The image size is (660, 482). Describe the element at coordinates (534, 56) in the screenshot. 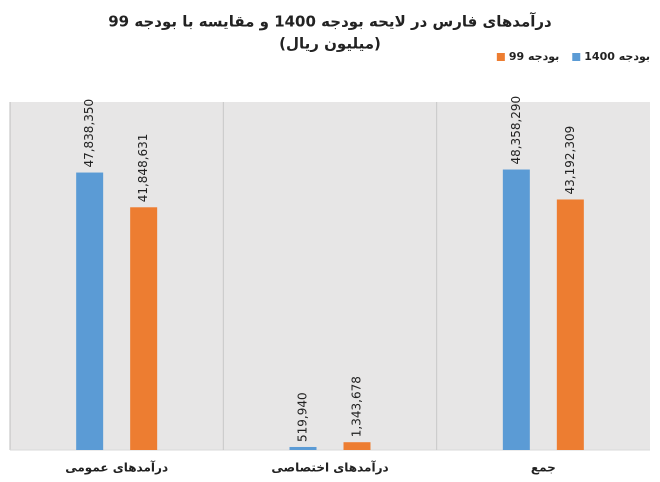

I see `legend-label: بودجه 99` at that location.